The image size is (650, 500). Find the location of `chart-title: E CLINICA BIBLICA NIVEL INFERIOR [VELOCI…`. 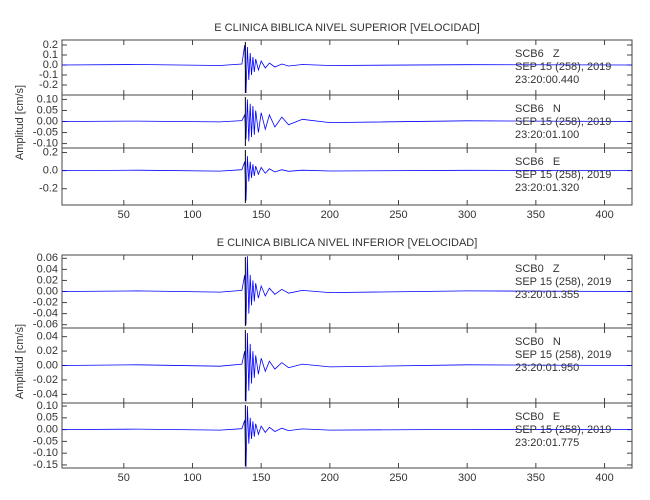

chart-title: E CLINICA BIBLICA NIVEL INFERIOR [VELOCI… is located at coordinates (347, 243).